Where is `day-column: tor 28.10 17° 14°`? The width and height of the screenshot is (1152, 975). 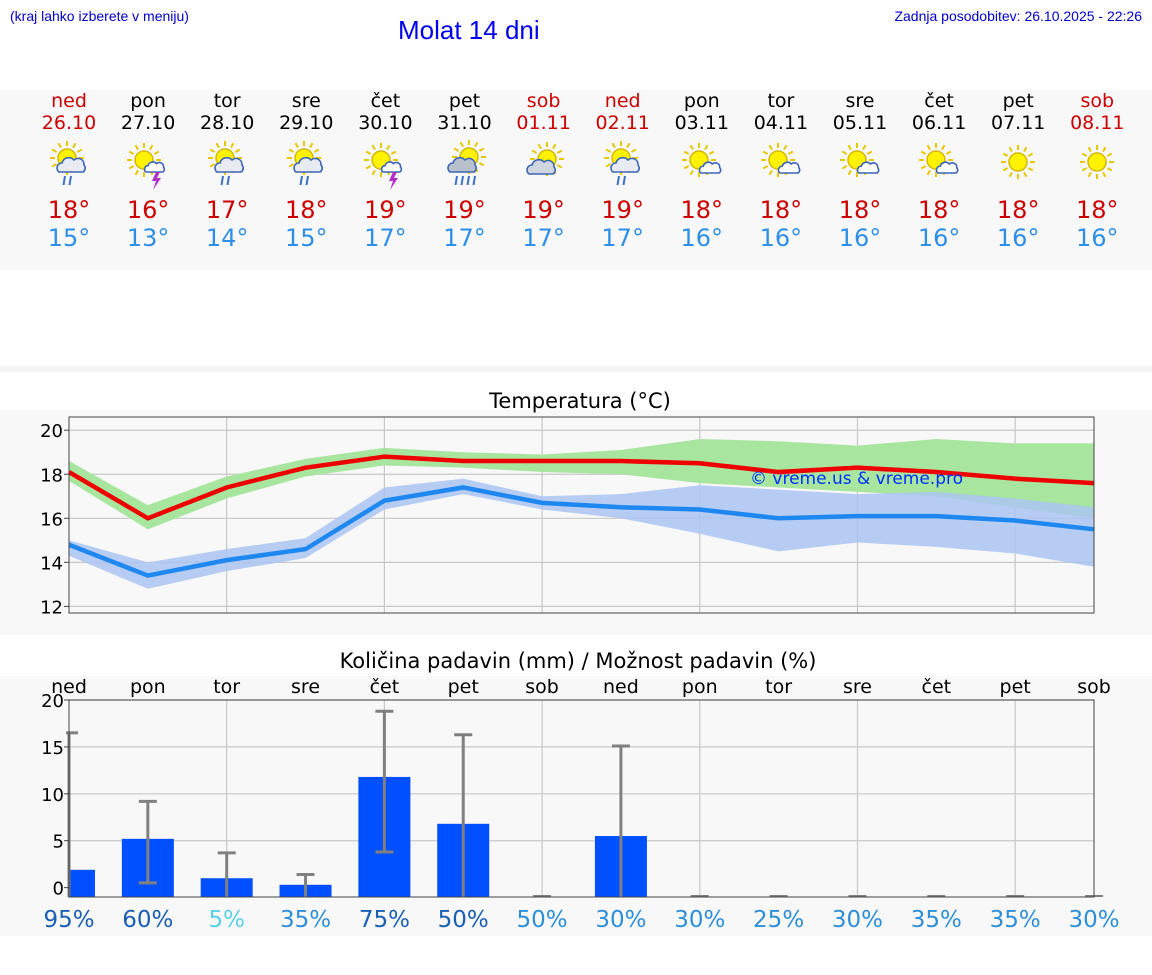
day-column: tor 28.10 17° 14° is located at coordinates (227, 171).